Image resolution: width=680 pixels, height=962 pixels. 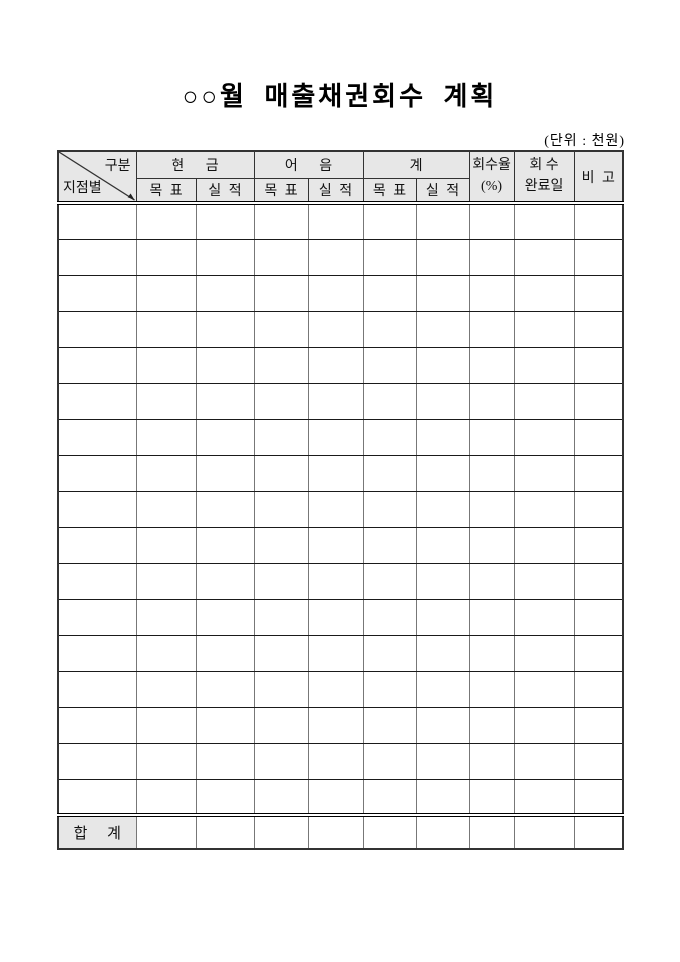 I want to click on cash-actual-total-cell, so click(x=225, y=831).